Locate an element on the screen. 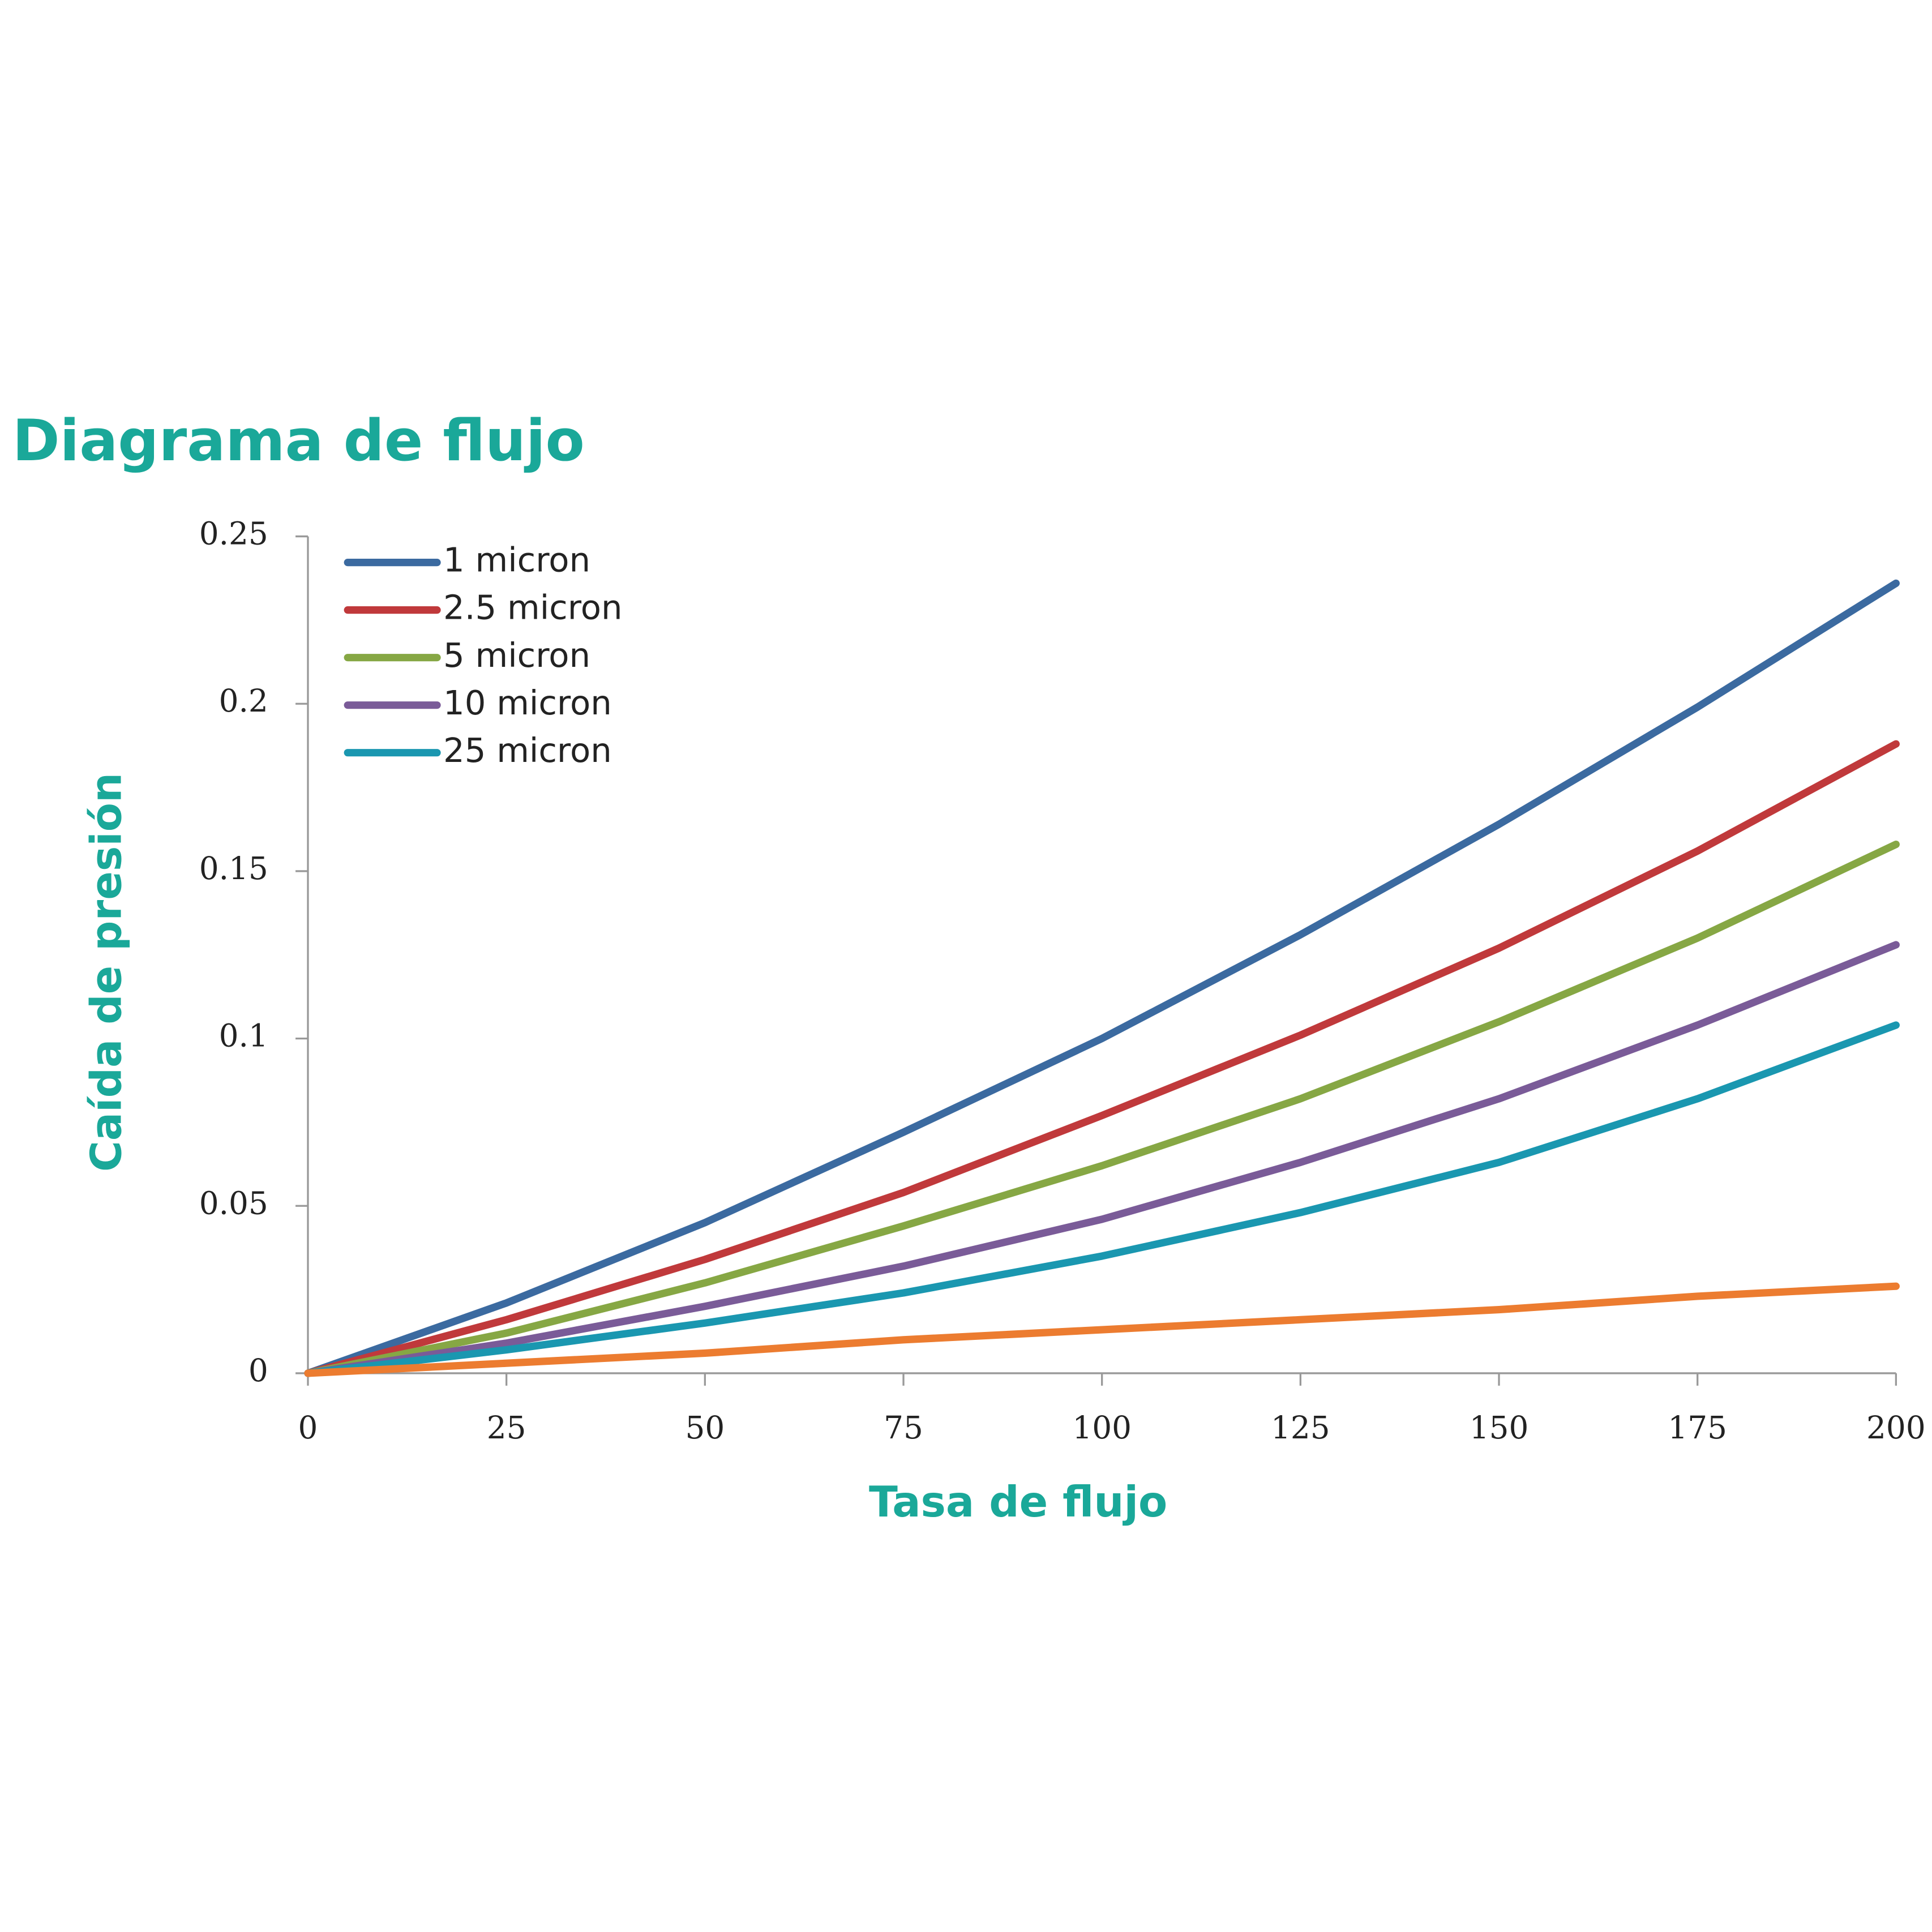 Image resolution: width=1932 pixels, height=1932 pixels. x-tick-label: 0 is located at coordinates (308, 1428).